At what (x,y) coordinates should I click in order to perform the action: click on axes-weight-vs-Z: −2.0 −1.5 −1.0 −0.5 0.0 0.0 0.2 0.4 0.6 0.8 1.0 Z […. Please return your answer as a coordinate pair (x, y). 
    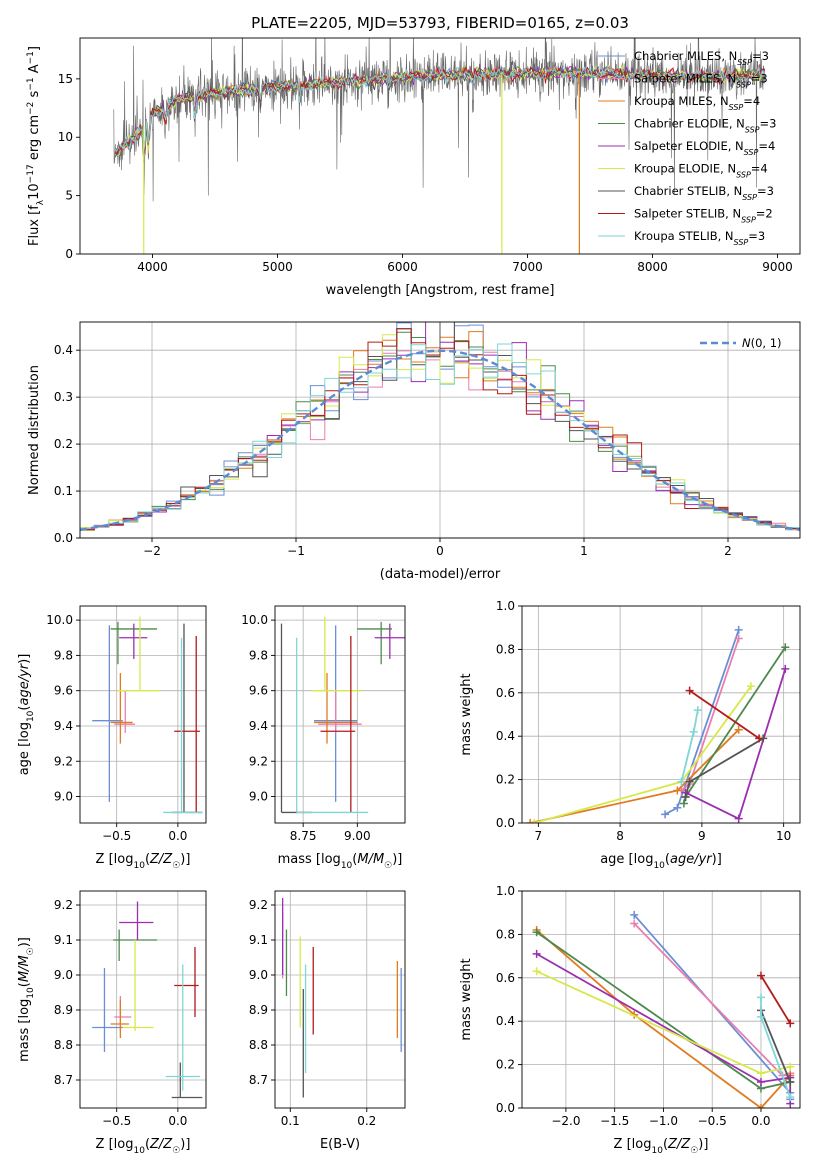
    Looking at the image, I should click on (630, 1020).